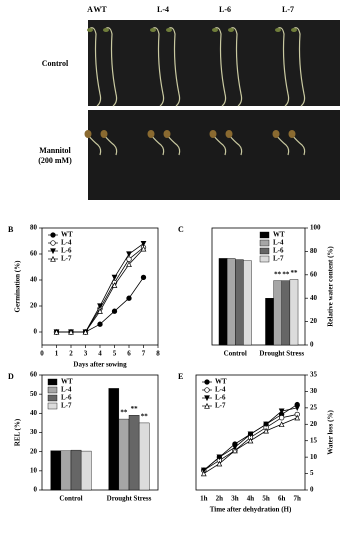 The width and height of the screenshot is (357, 550). Describe the element at coordinates (18, 286) in the screenshot. I see `y-axis-label: Germination (%)` at that location.